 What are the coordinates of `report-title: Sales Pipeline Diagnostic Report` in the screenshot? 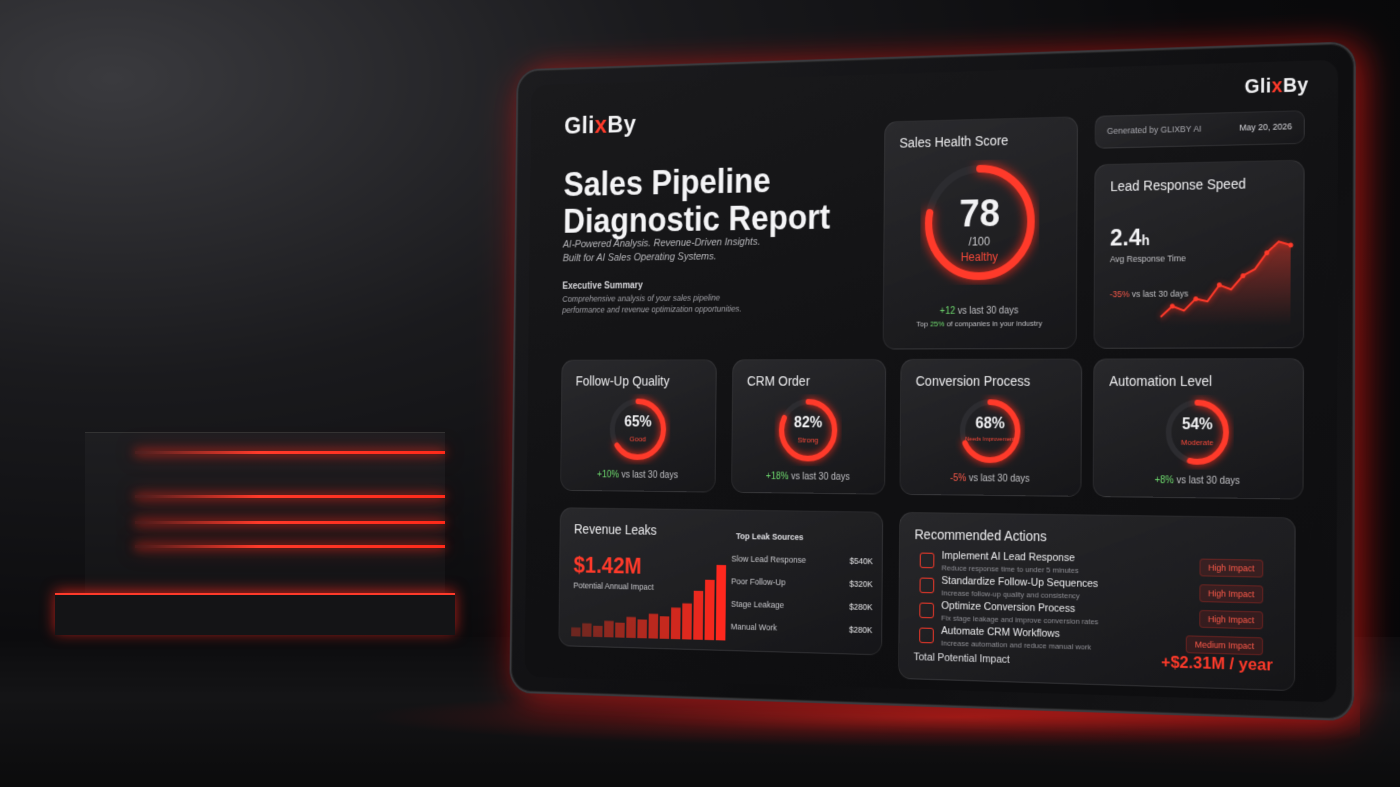 It's located at (697, 201).